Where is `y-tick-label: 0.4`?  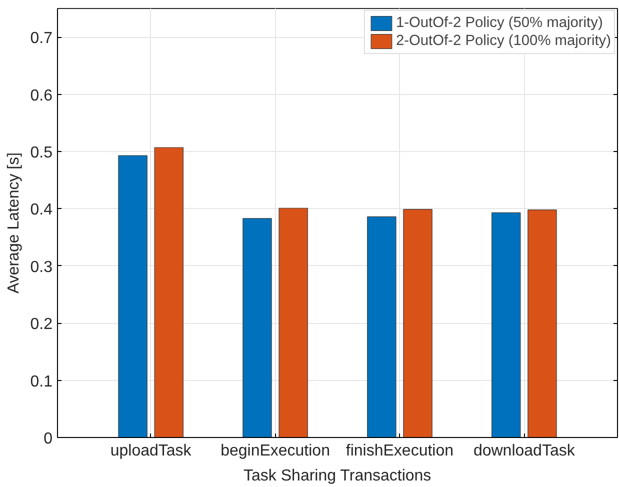 y-tick-label: 0.4 is located at coordinates (41, 210).